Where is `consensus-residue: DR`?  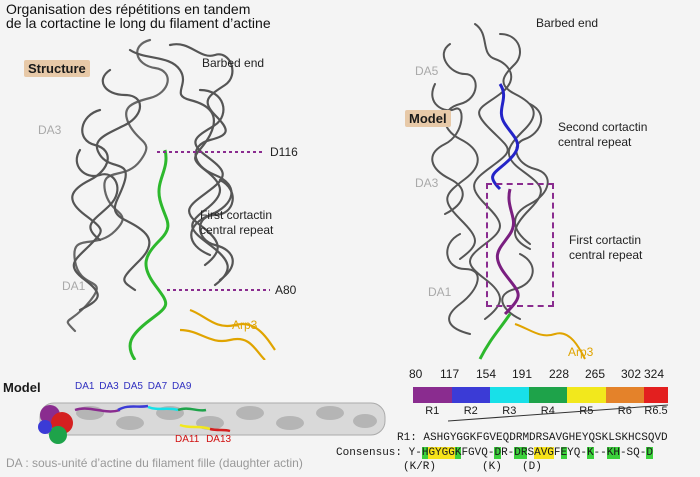
consensus-residue: DR is located at coordinates (521, 453).